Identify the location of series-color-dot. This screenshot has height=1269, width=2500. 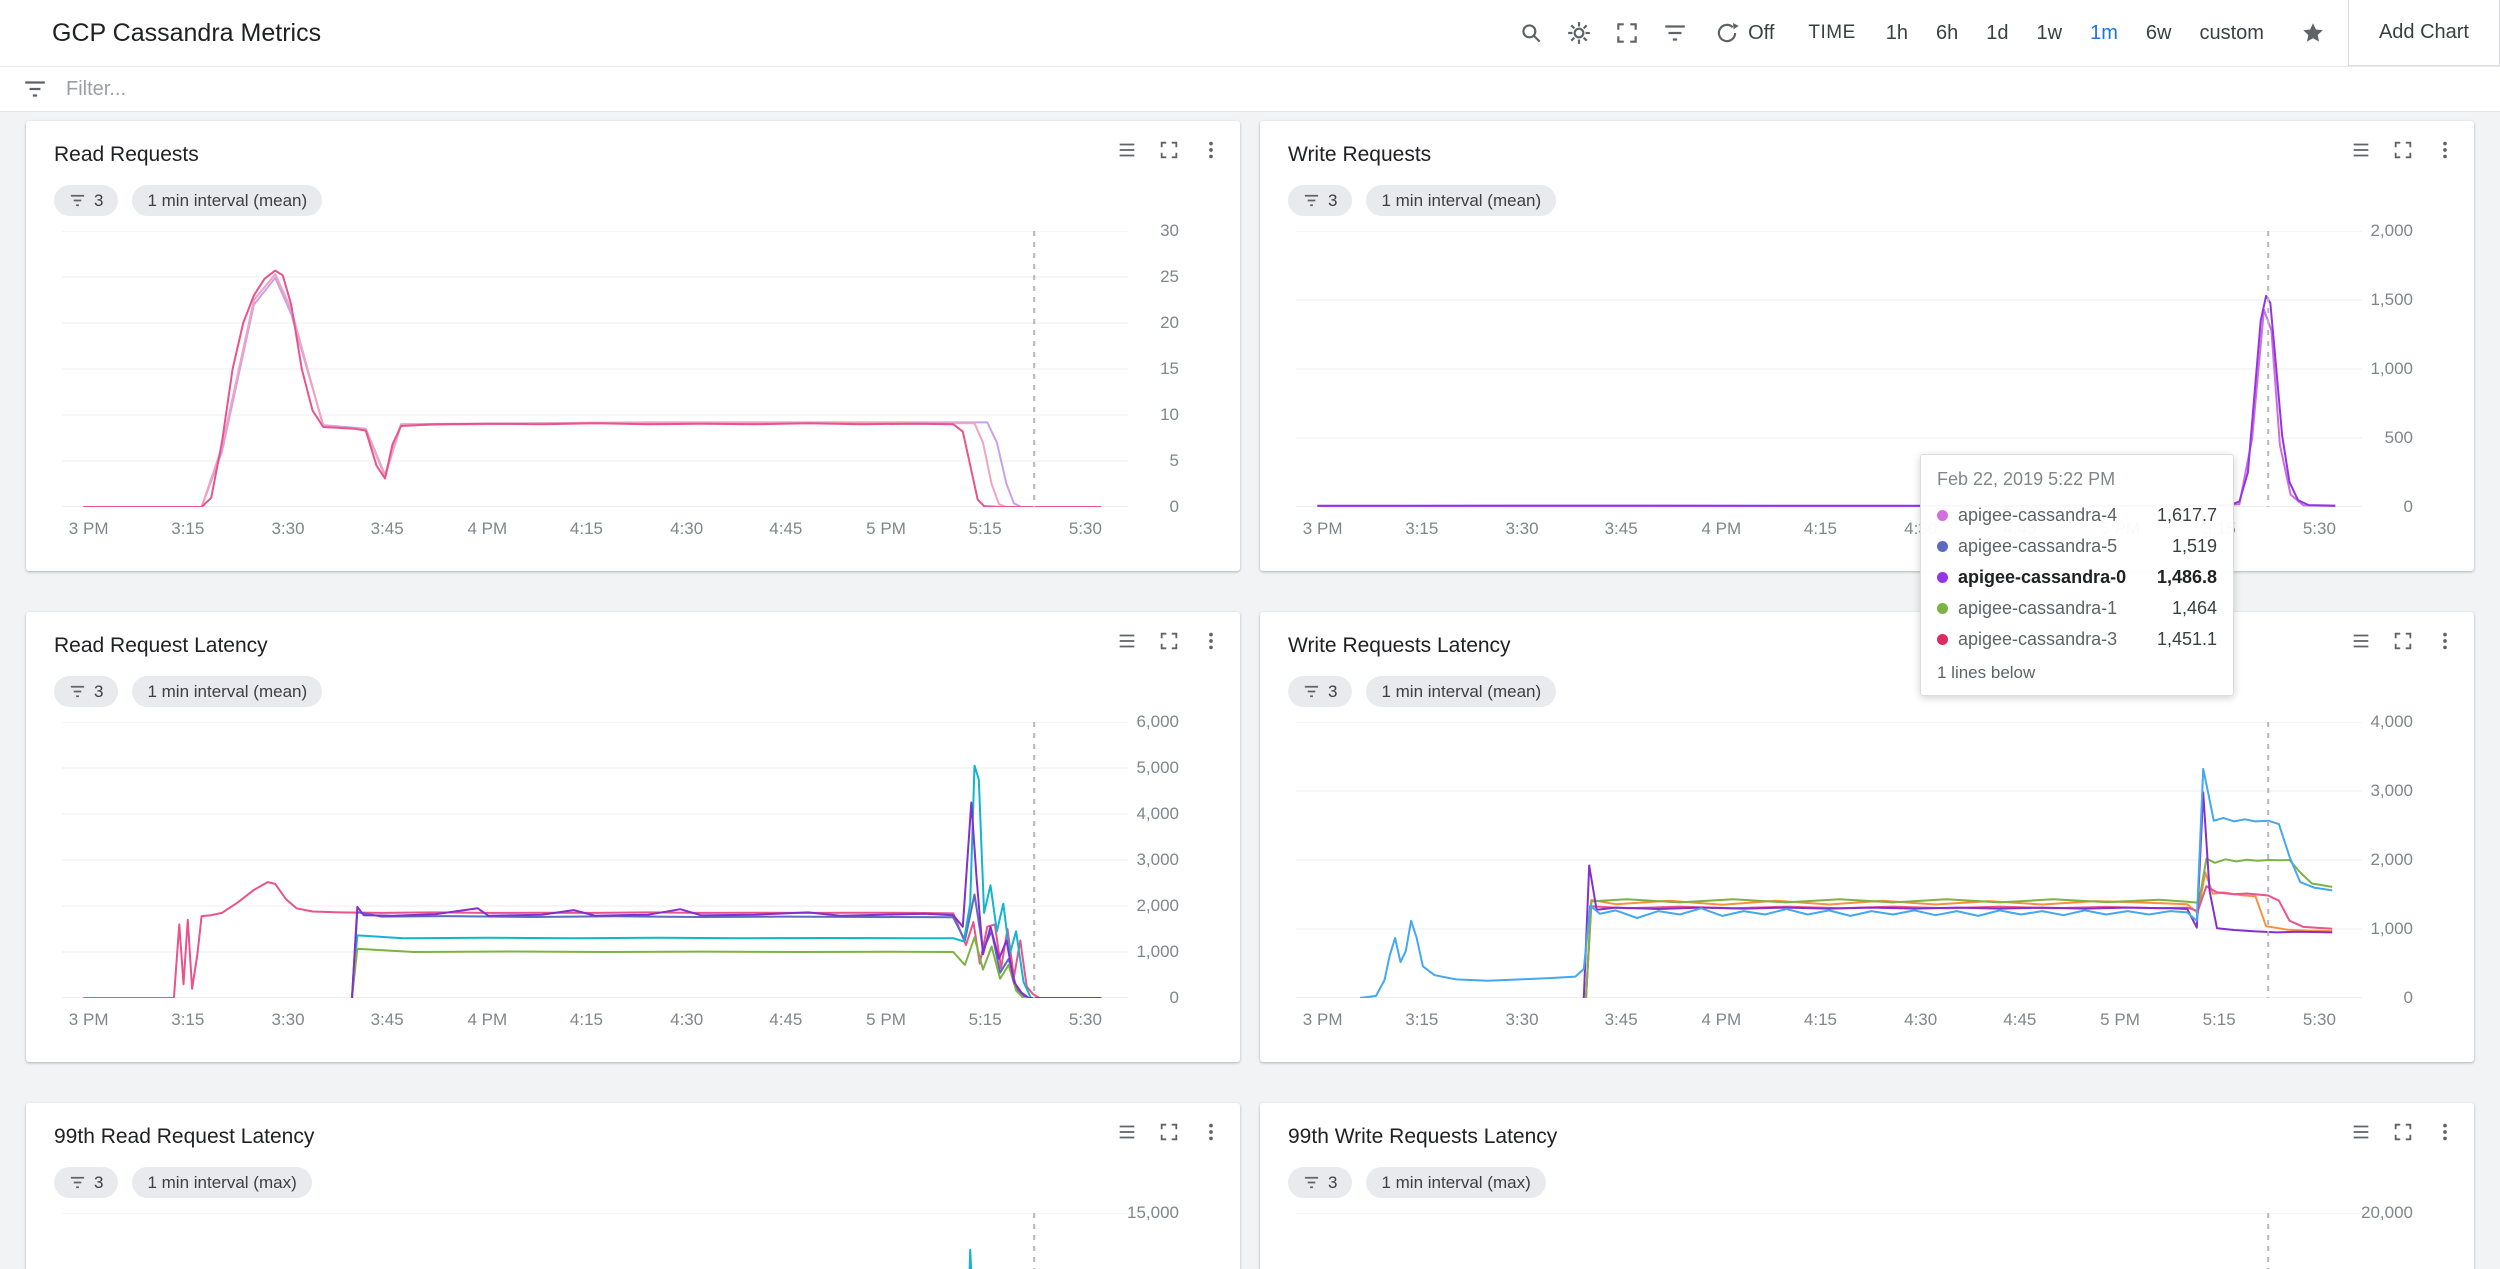
(1942, 639).